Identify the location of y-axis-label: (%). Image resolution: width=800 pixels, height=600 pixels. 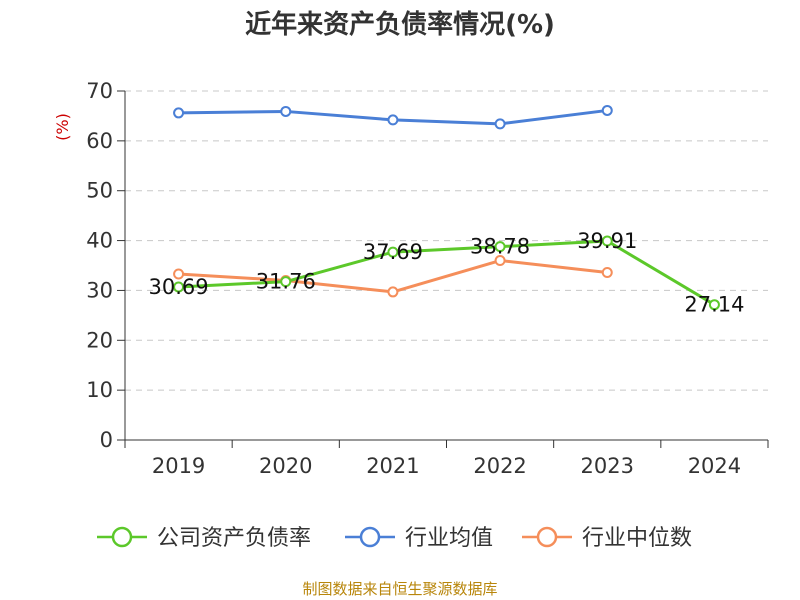
(62, 127).